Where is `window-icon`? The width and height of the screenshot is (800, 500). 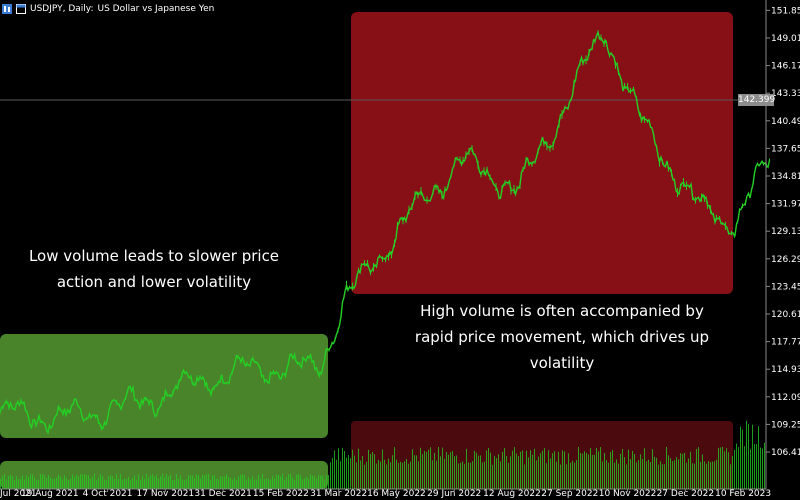 window-icon is located at coordinates (21, 9).